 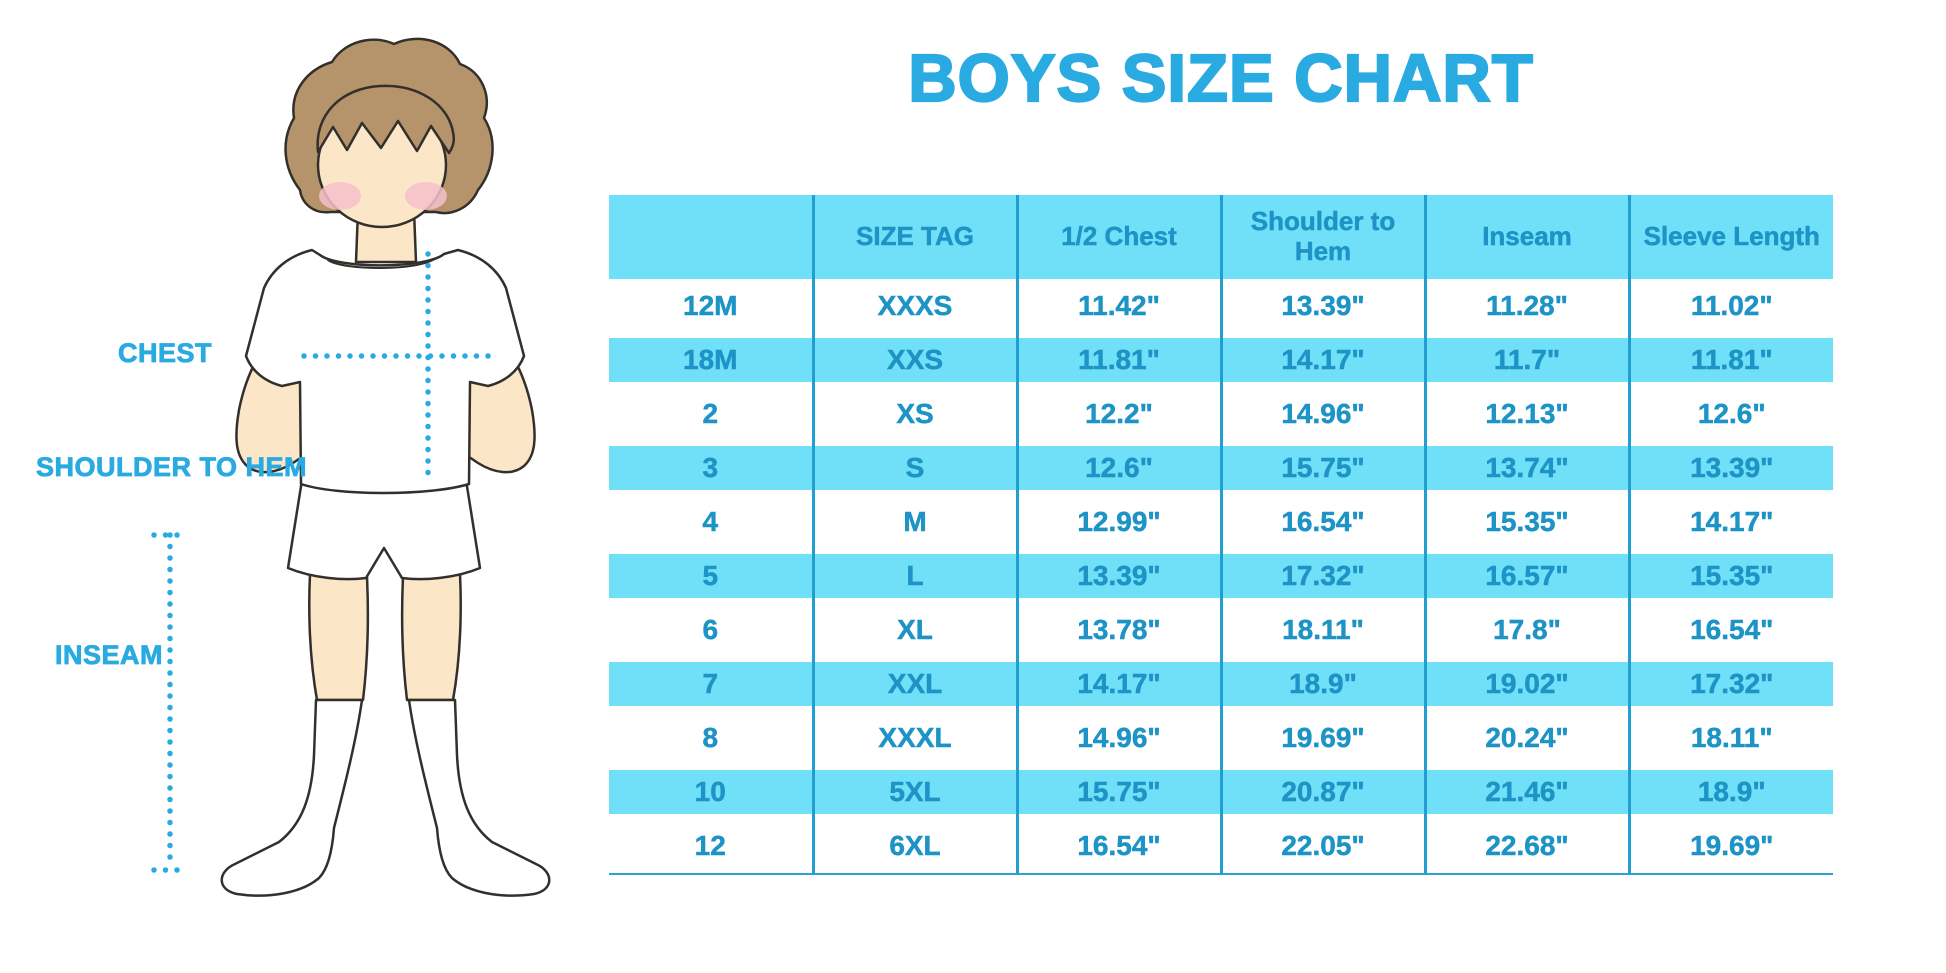 I want to click on shoulder-to-hem-cell: 14.17", so click(x=1322, y=360).